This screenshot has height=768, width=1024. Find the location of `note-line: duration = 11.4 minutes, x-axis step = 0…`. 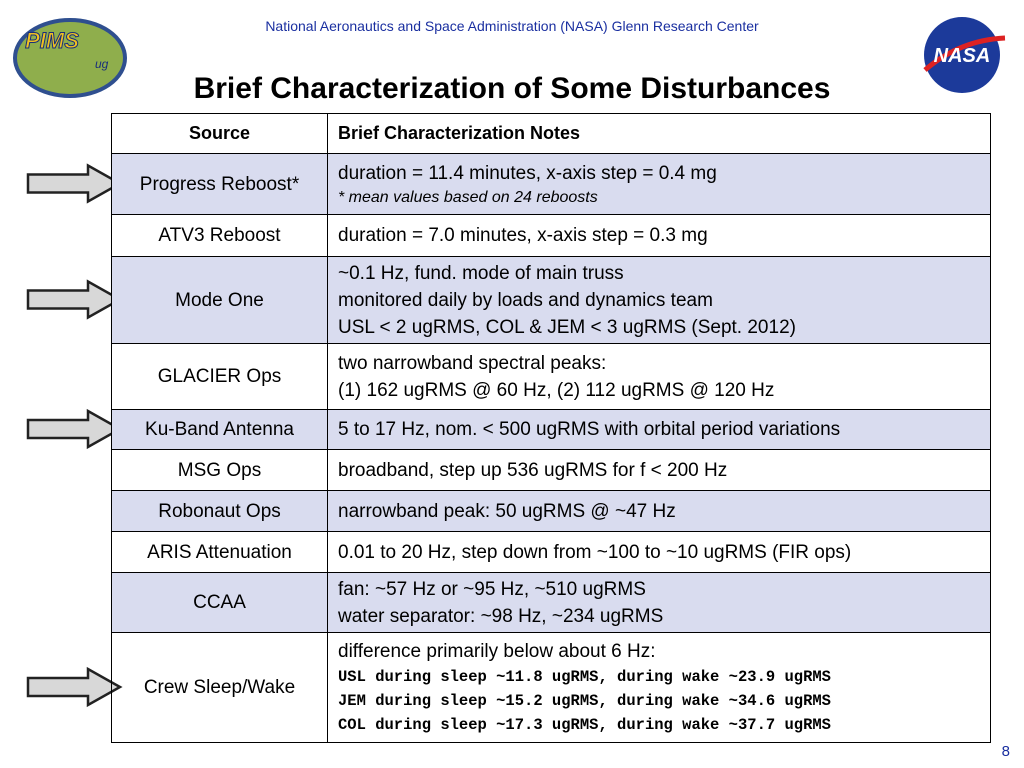

note-line: duration = 11.4 minutes, x-axis step = 0… is located at coordinates (527, 173).